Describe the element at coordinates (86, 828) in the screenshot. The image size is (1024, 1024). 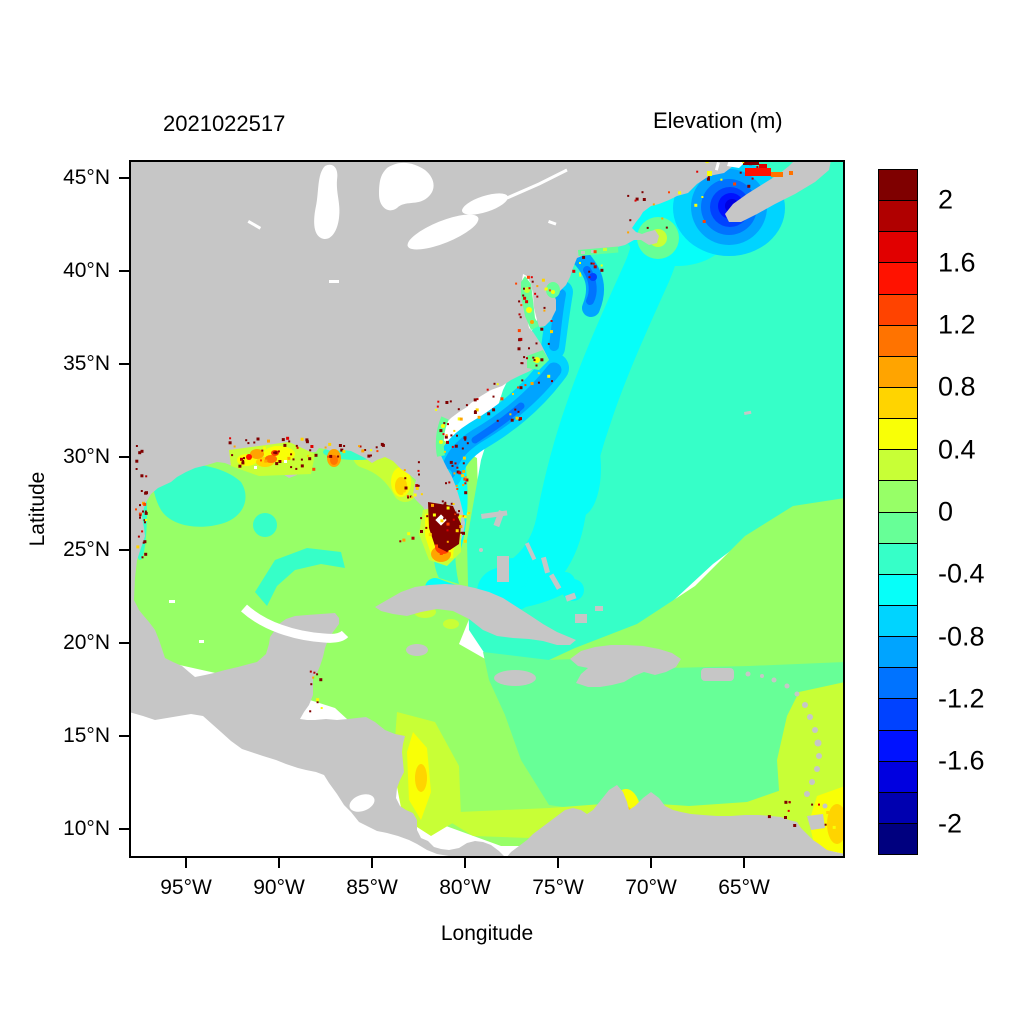
I see `y-tick-label-10°N: 10°N` at that location.